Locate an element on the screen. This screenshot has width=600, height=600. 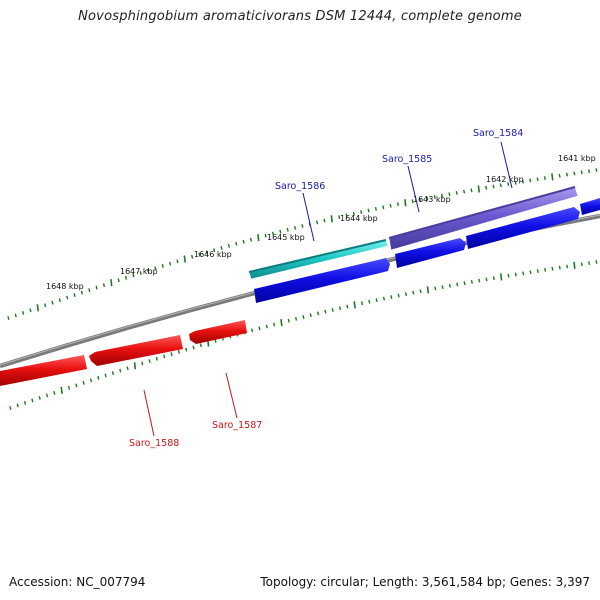
gene-label-saro-1584: Saro_1584 is located at coordinates (498, 133).